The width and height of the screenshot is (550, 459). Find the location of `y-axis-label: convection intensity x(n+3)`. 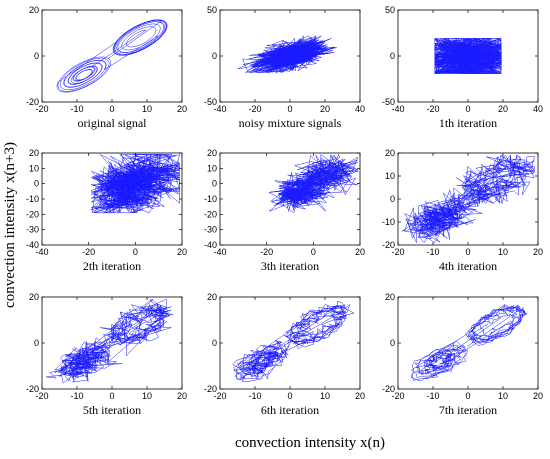

y-axis-label: convection intensity x(n+3) is located at coordinates (10, 225).